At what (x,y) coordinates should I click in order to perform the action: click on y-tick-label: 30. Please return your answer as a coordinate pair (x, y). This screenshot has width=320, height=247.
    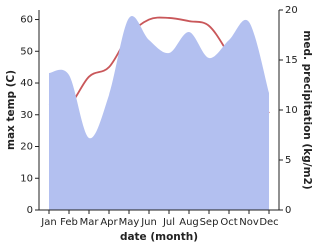
    Looking at the image, I should click on (26, 115).